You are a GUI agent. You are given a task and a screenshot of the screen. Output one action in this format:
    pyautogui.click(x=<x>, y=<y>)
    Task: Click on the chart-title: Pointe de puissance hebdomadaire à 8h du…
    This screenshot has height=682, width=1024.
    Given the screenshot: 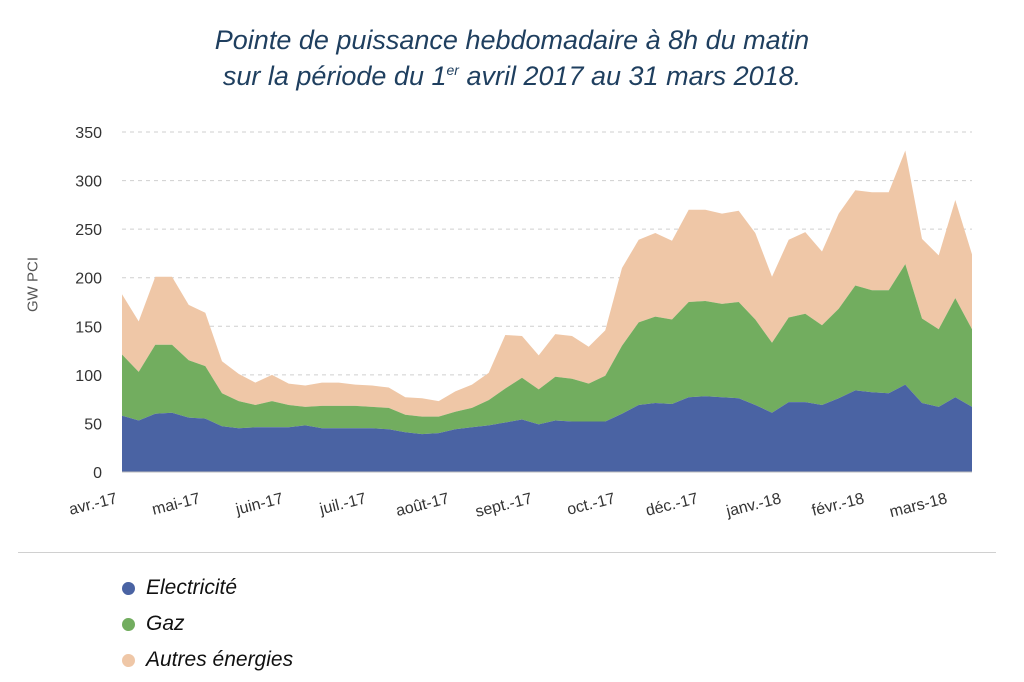 What is the action you would take?
    pyautogui.click(x=512, y=58)
    